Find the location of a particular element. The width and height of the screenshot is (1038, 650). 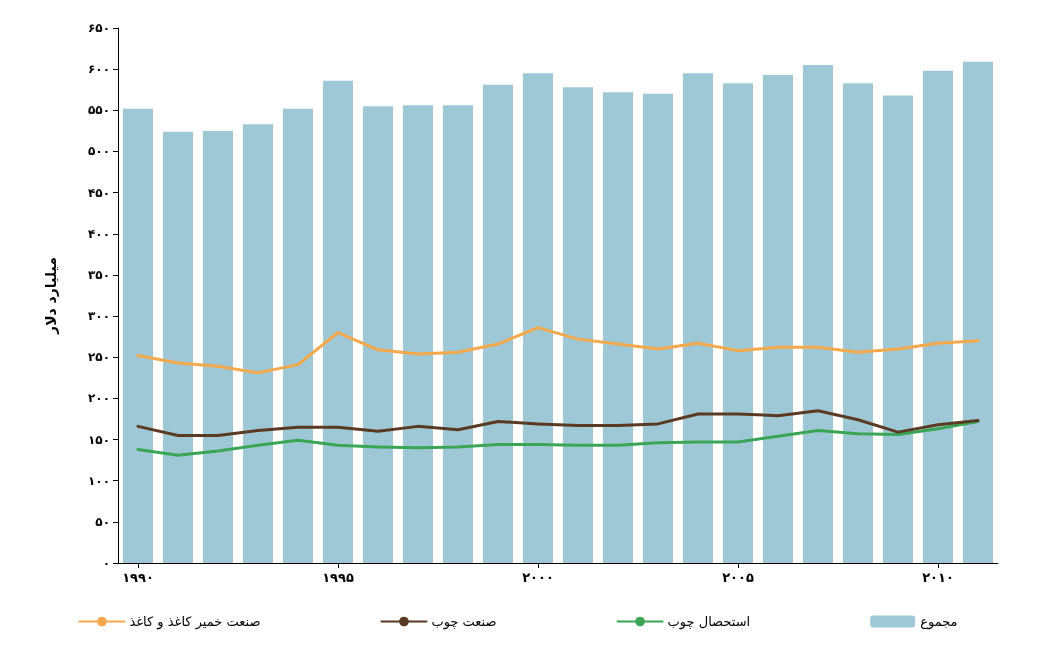

x-tick-label: ۱۹۹۵ is located at coordinates (338, 577).